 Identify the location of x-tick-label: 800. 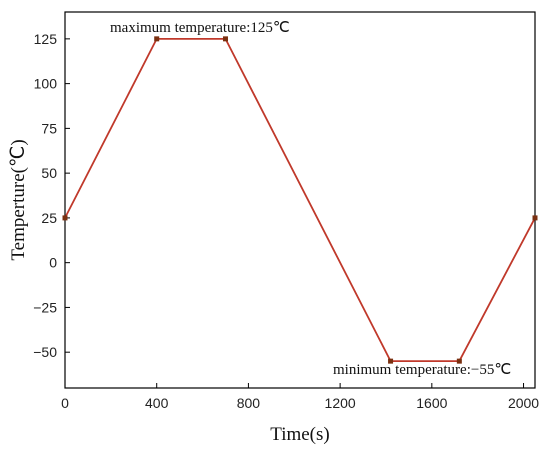
(249, 403).